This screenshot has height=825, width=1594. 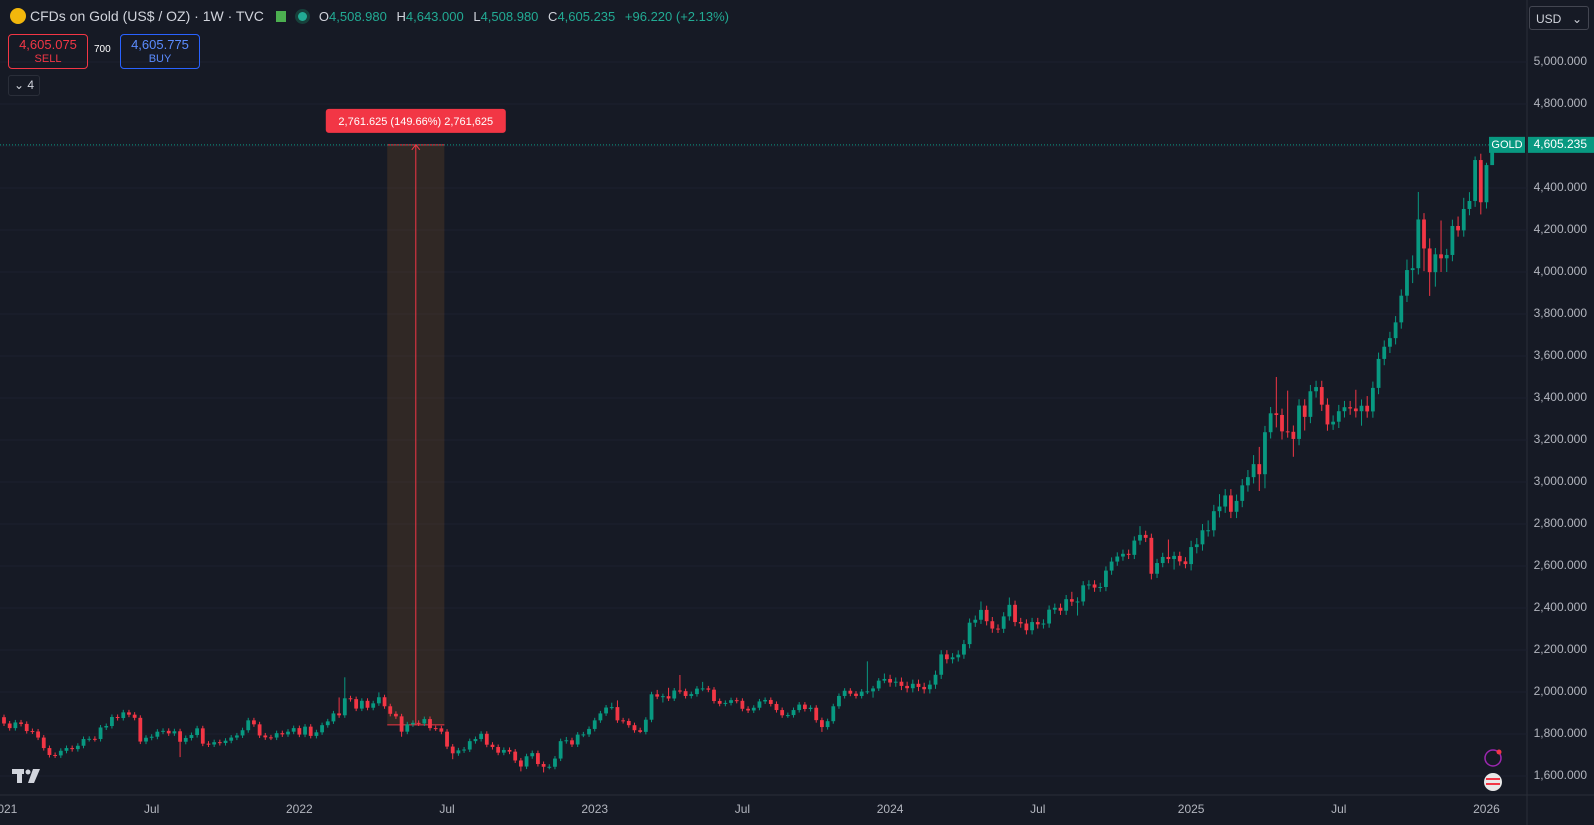 I want to click on y-tick-label: 2,200.000, so click(x=1561, y=649).